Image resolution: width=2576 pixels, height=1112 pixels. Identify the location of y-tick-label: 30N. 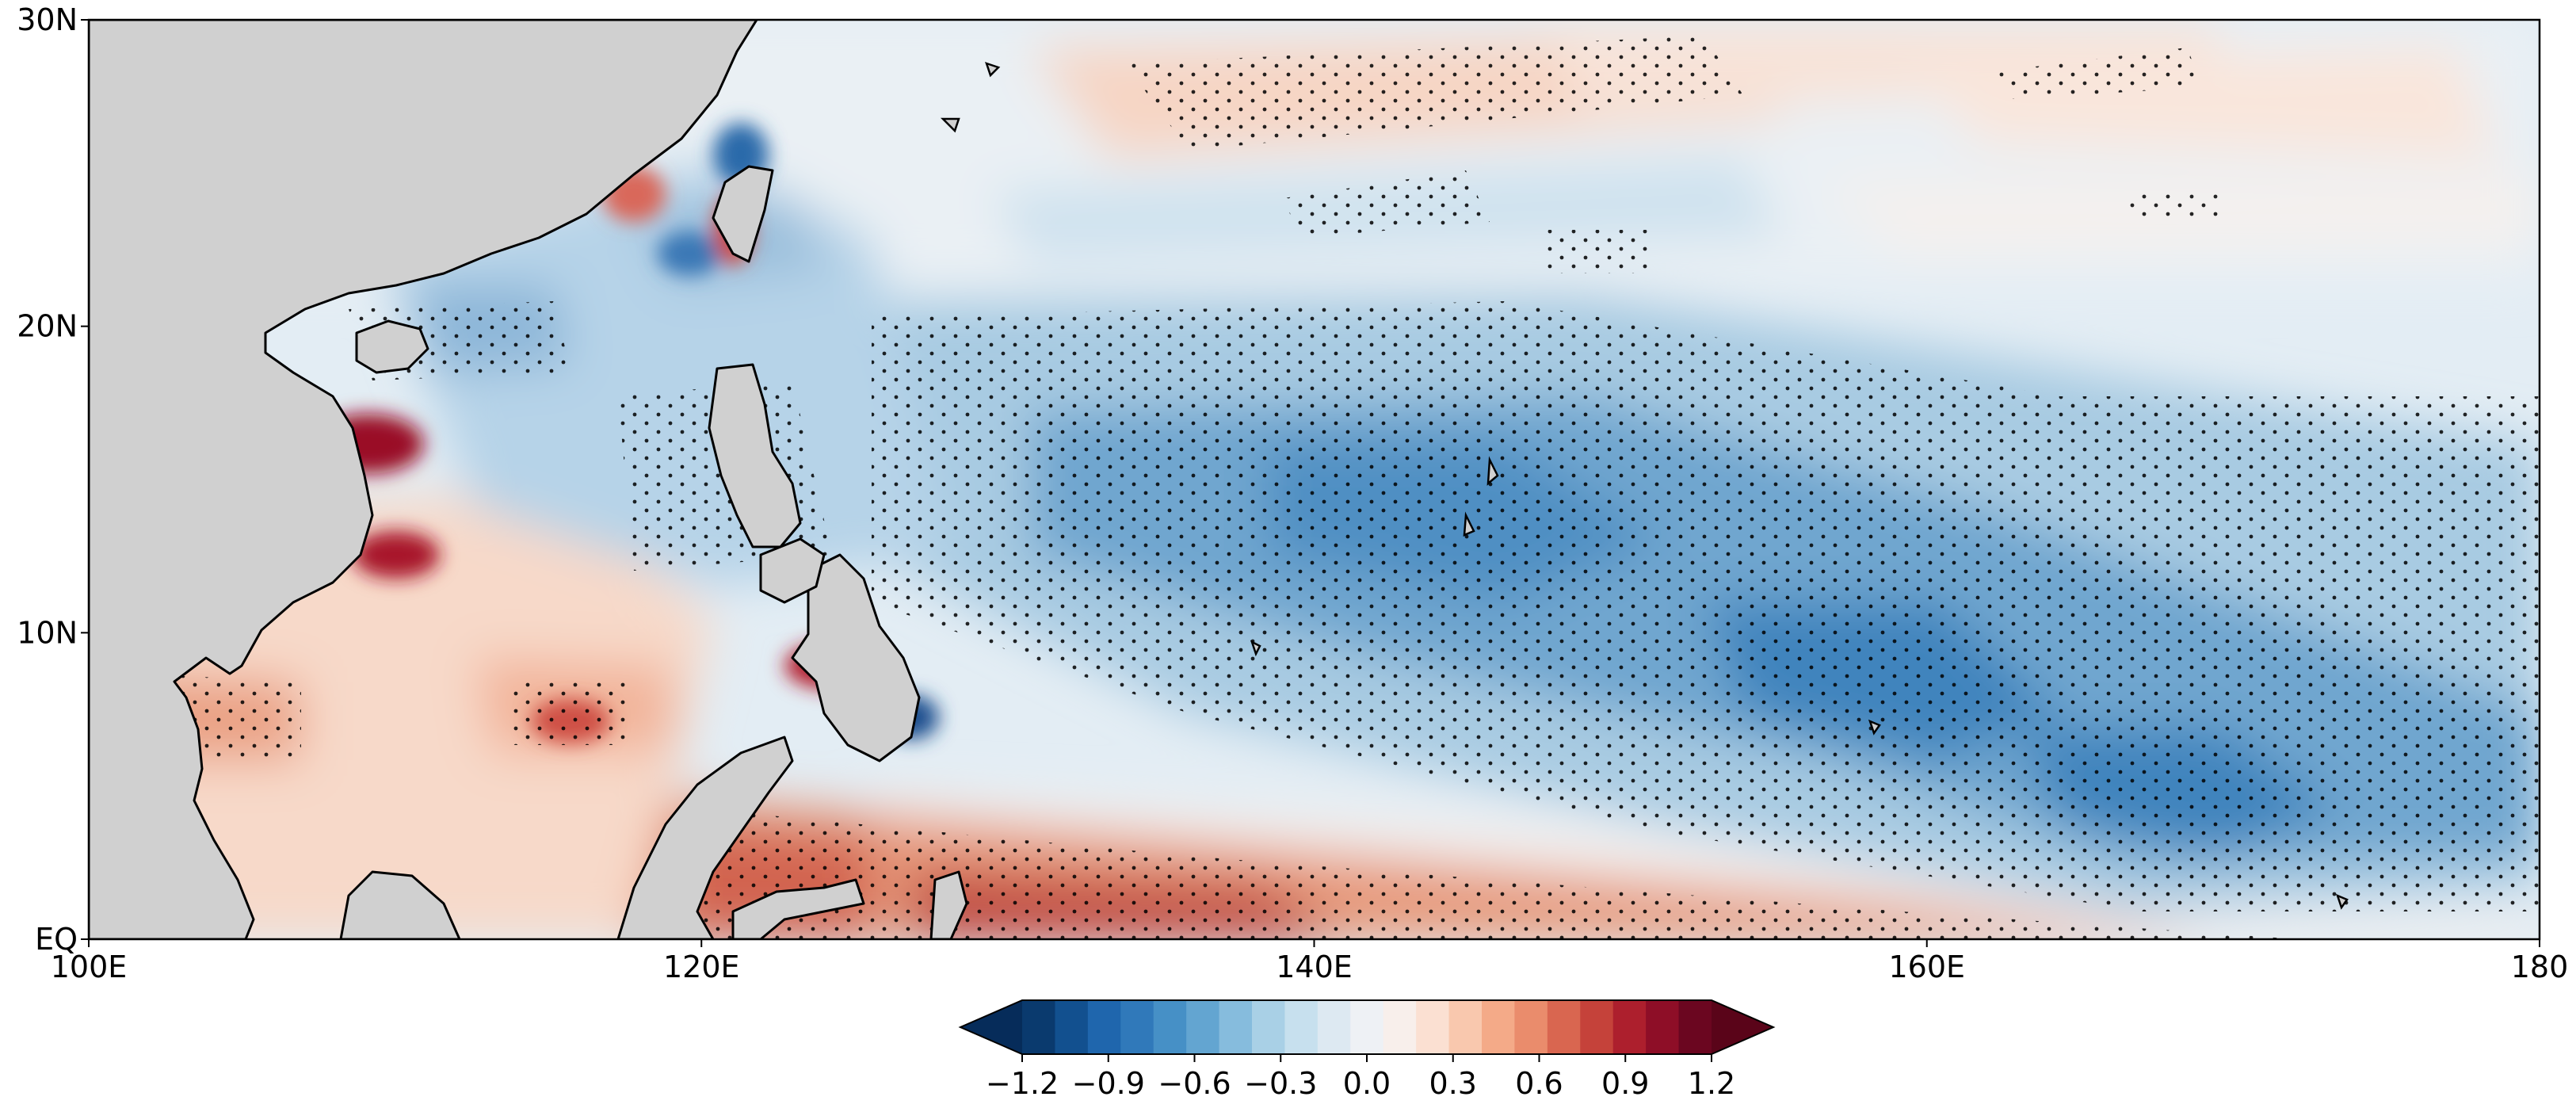
(47, 19).